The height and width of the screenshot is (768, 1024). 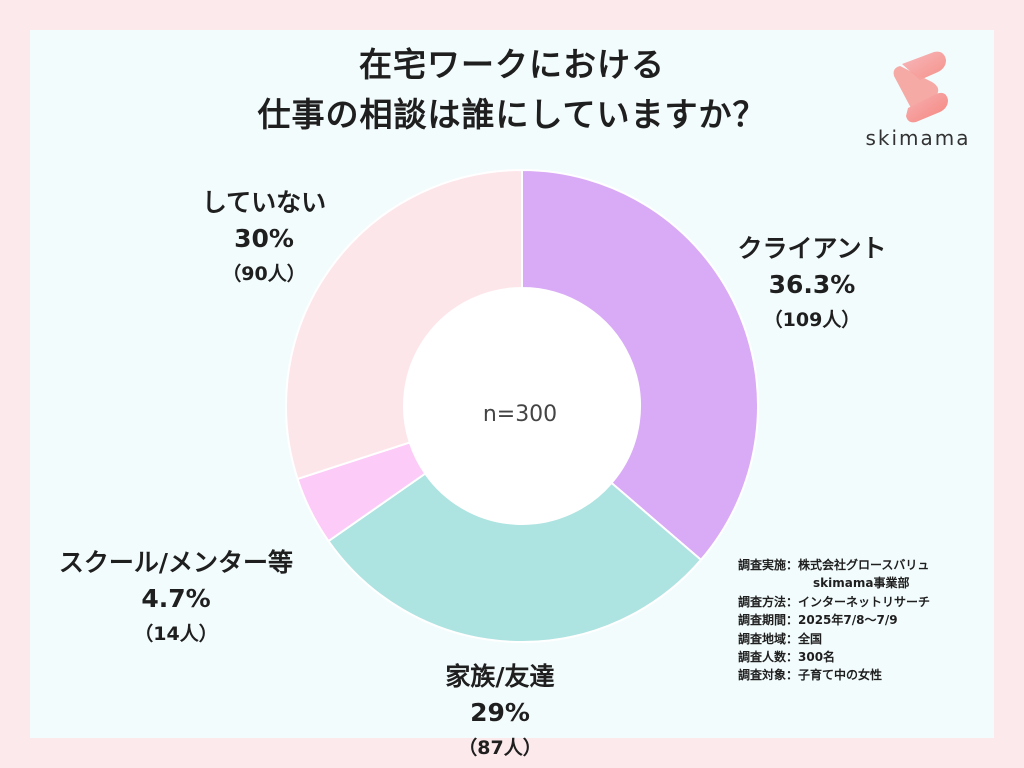 I want to click on slice-label-client: クライアント 36.3% （109人）, so click(x=812, y=284).